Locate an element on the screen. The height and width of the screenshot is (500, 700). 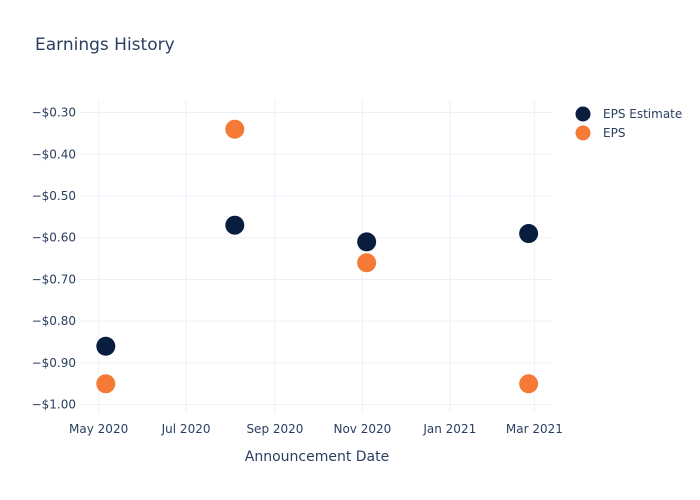
x-tick-label: Jan 2021 is located at coordinates (449, 429).